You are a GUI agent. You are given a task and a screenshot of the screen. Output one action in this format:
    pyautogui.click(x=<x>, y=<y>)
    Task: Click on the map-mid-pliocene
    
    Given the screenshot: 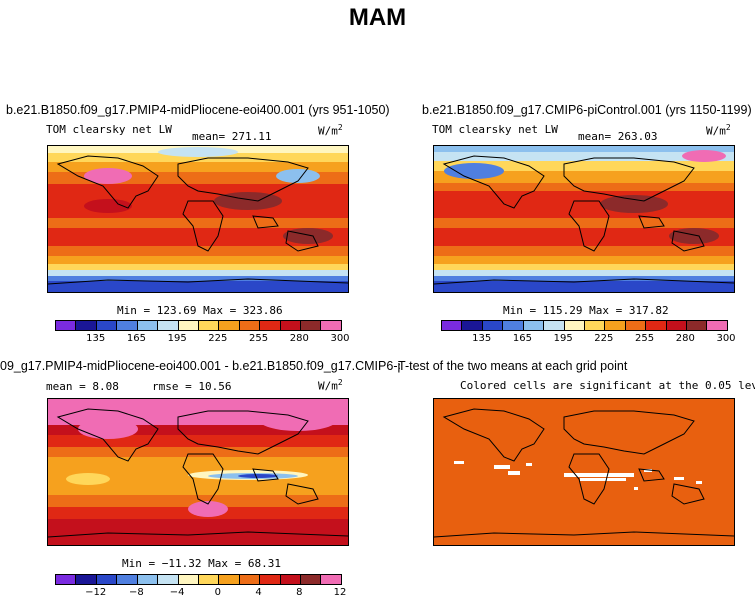 What is the action you would take?
    pyautogui.click(x=198, y=219)
    